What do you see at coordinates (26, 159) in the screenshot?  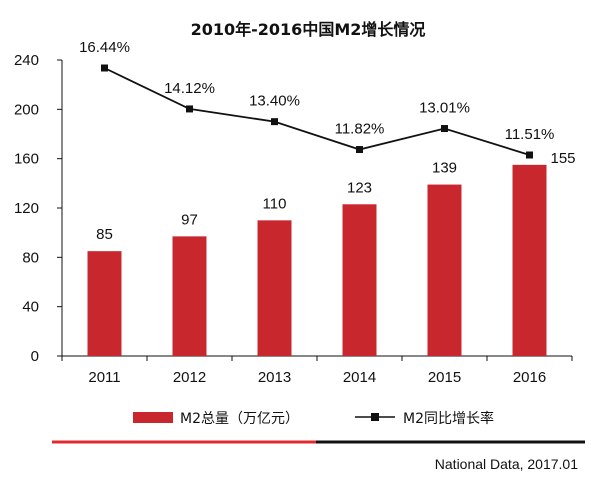 I see `y-tick-label: 160` at bounding box center [26, 159].